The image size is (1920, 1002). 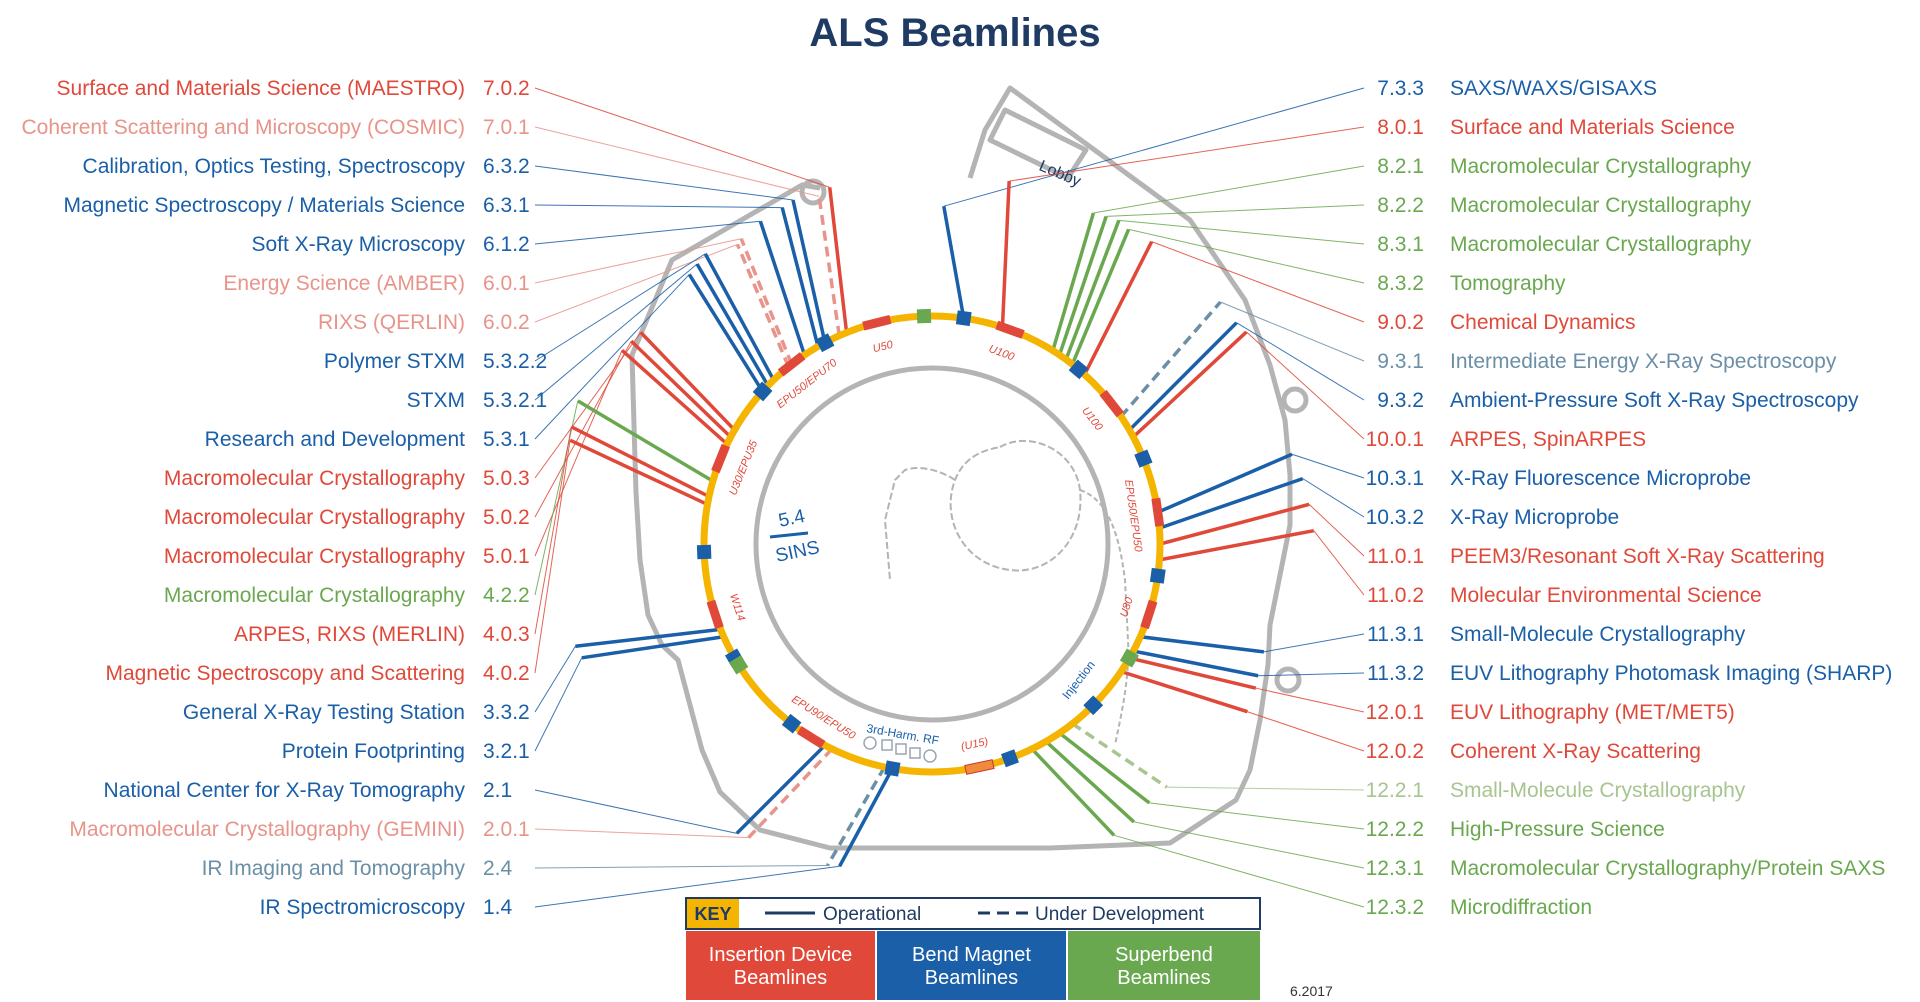 What do you see at coordinates (901, 749) in the screenshot?
I see `rf-cavity` at bounding box center [901, 749].